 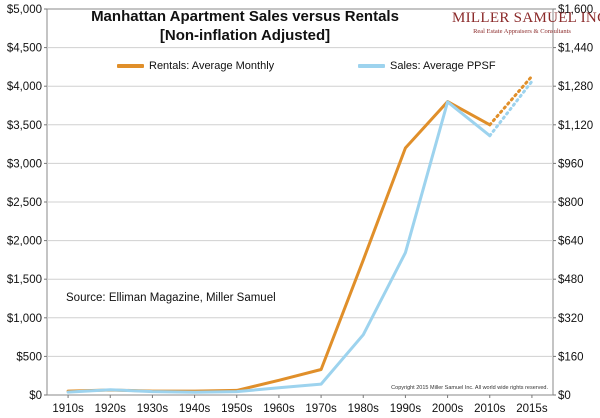 I want to click on legend-sales-swatch, so click(x=371, y=66).